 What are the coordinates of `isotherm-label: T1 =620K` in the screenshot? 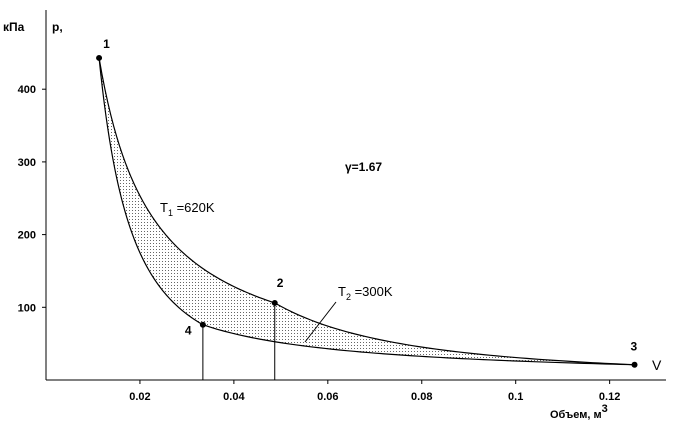 It's located at (187, 209).